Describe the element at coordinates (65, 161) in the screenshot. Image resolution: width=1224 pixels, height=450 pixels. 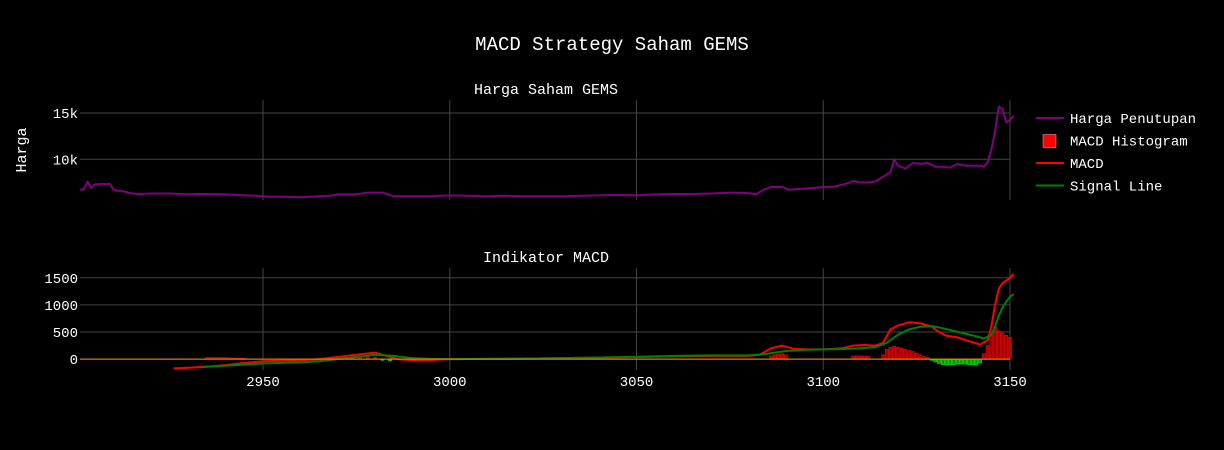
I see `price-y-tick-label: 10k` at that location.